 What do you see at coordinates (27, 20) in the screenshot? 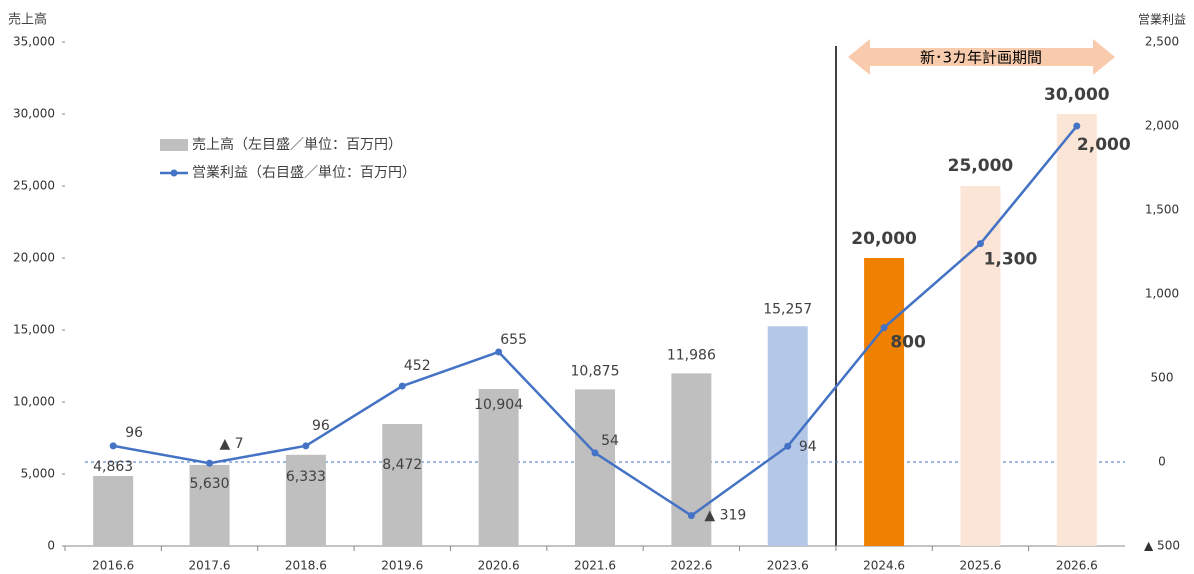
I see `y-axis-title: 売上高` at bounding box center [27, 20].